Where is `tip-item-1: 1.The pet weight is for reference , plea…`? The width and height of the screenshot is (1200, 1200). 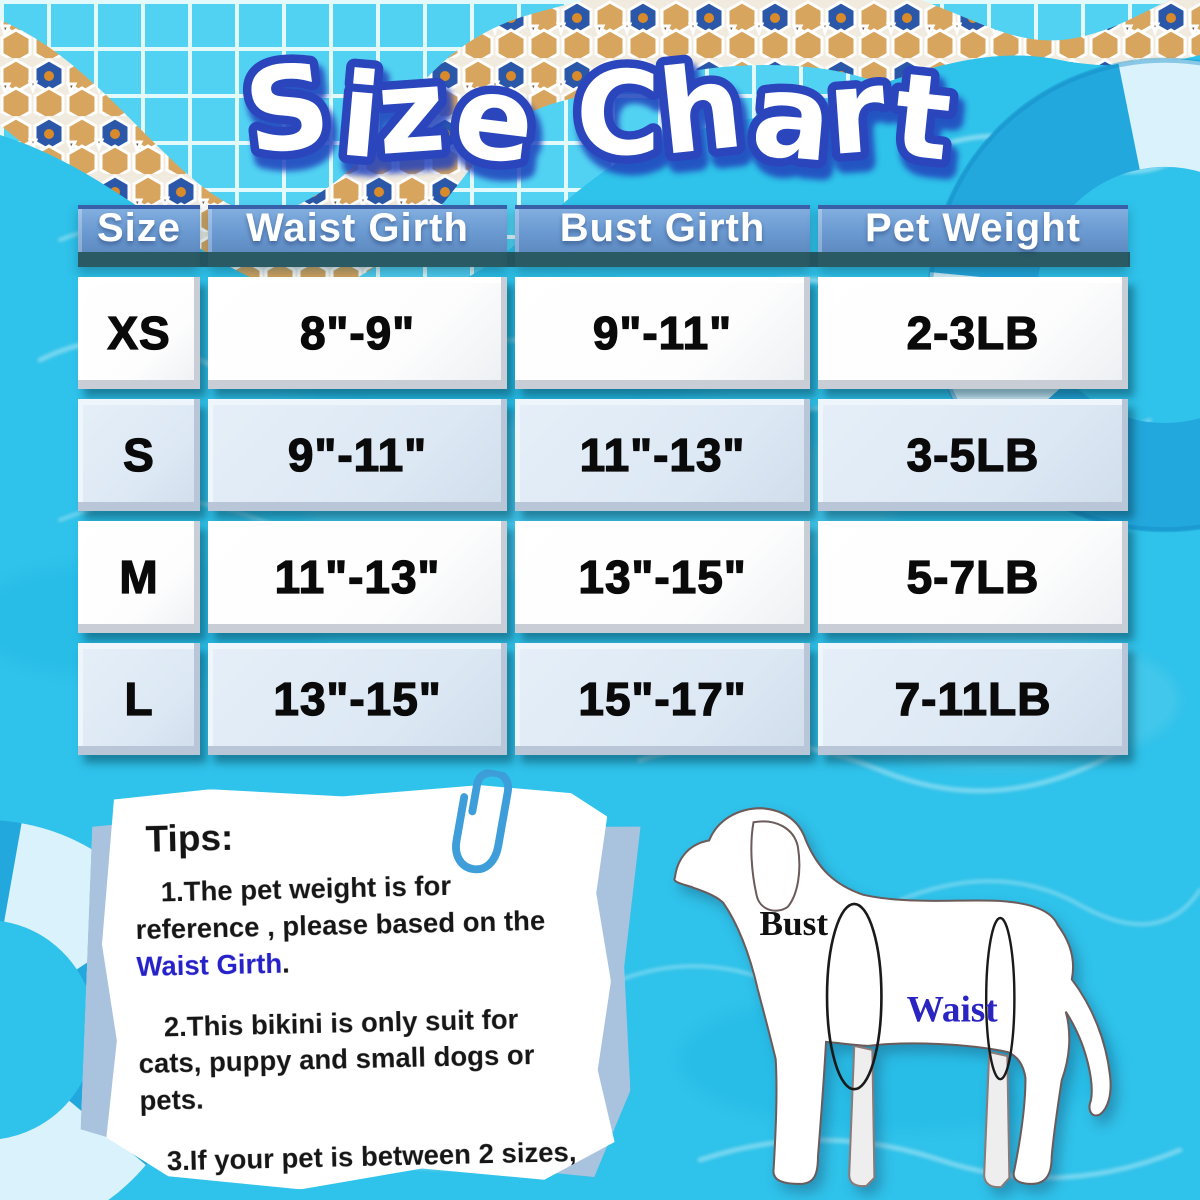
tip-item-1: 1.The pet weight is for reference , plea… is located at coordinates (357, 925).